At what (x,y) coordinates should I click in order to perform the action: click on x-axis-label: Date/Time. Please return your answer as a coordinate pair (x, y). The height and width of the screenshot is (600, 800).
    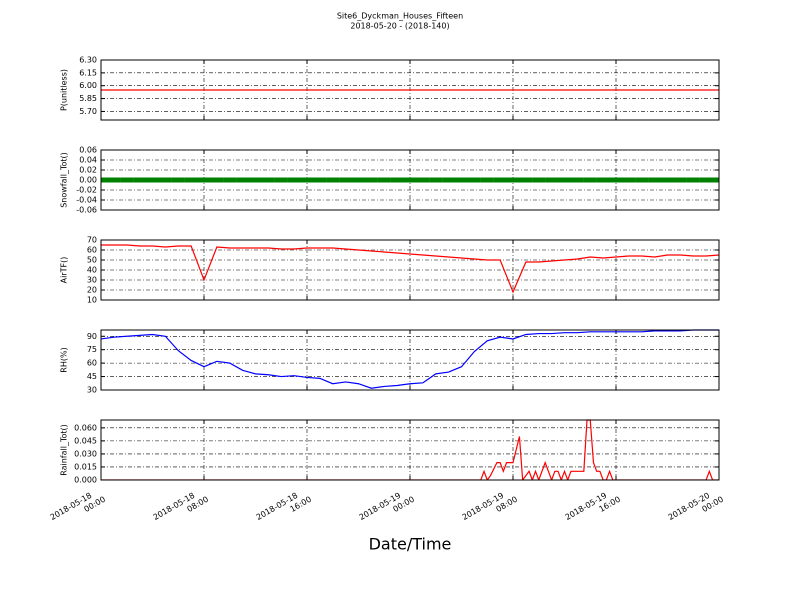
    Looking at the image, I should click on (410, 544).